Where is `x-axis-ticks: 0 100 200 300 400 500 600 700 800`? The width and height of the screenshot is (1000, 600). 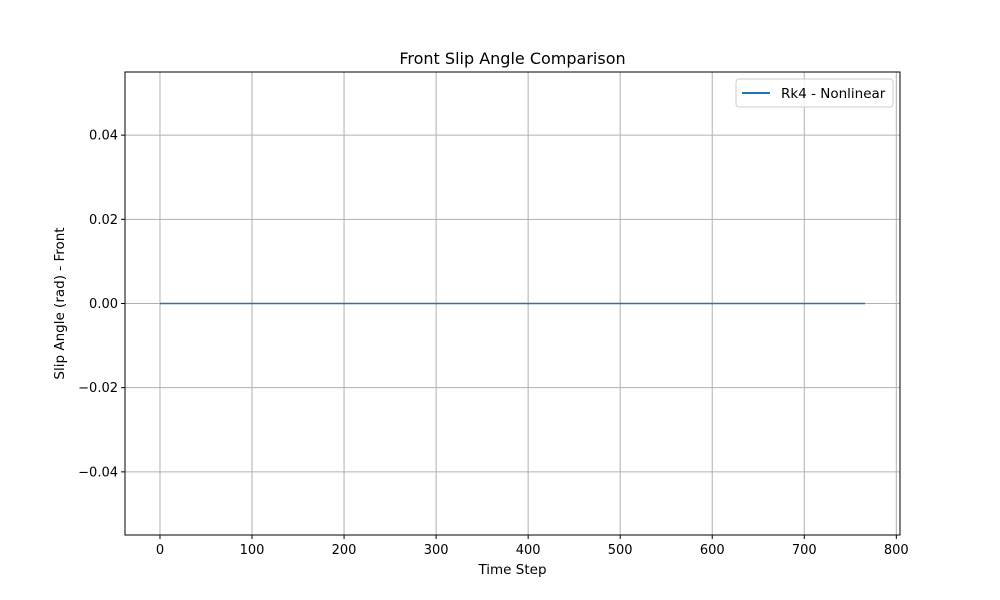 x-axis-ticks: 0 100 200 300 400 500 600 700 800 is located at coordinates (532, 546).